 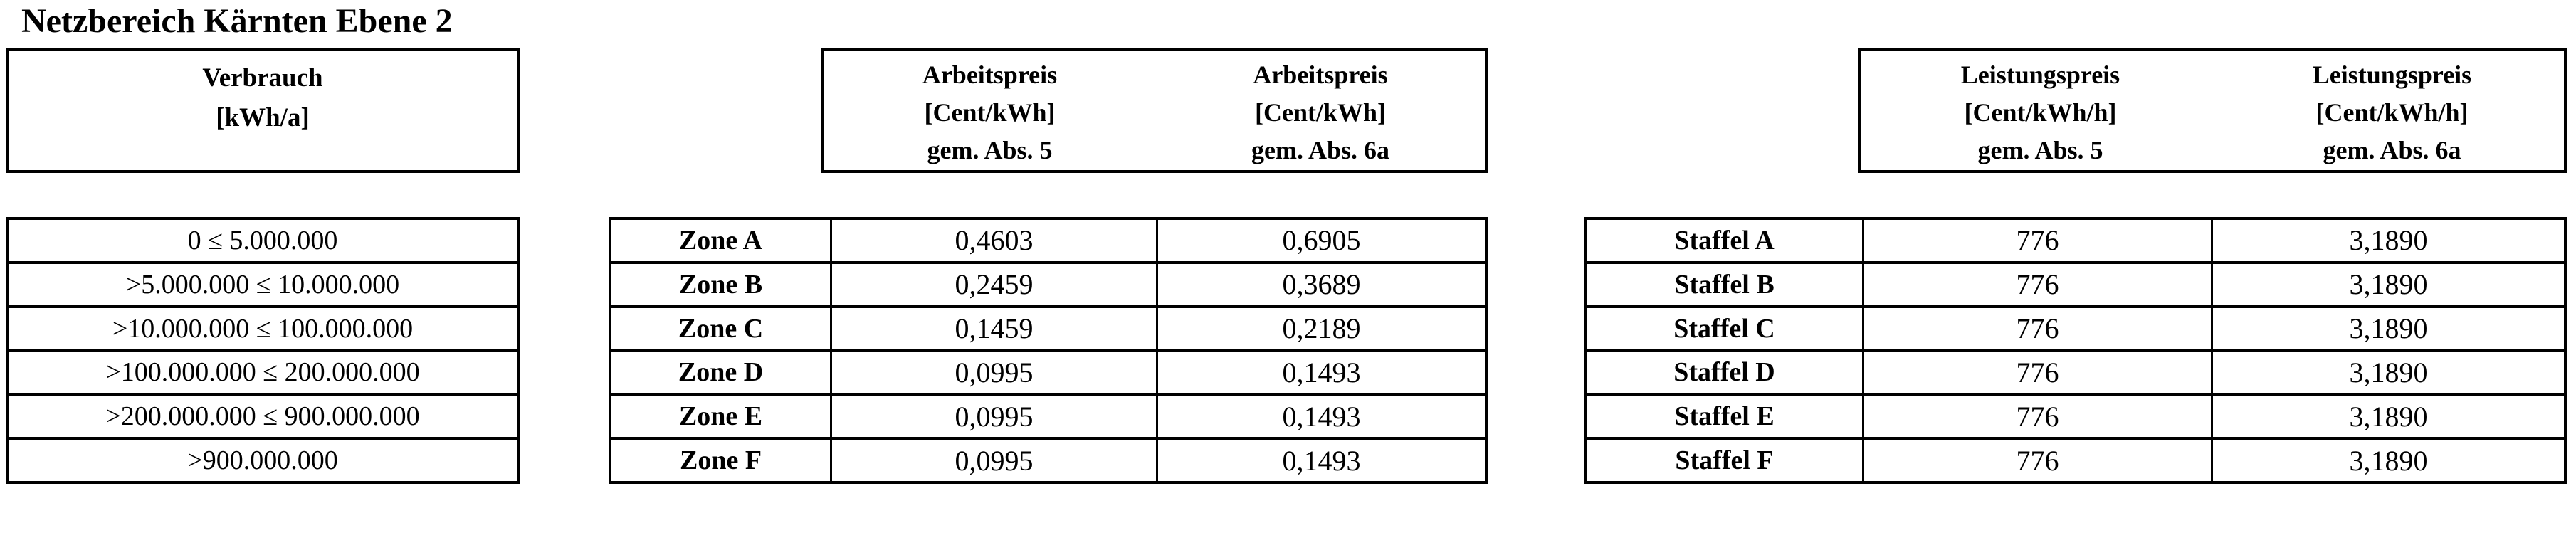 What do you see at coordinates (1724, 416) in the screenshot?
I see `staffel-label: Staffel E` at bounding box center [1724, 416].